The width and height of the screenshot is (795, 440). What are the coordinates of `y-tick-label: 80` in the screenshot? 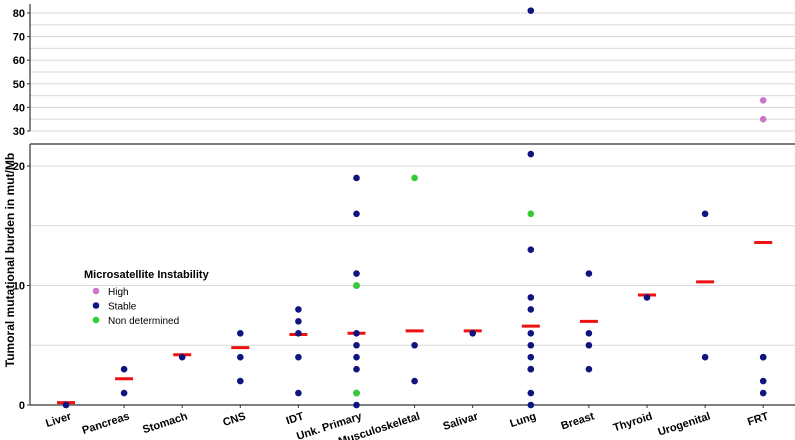 It's located at (19, 14).